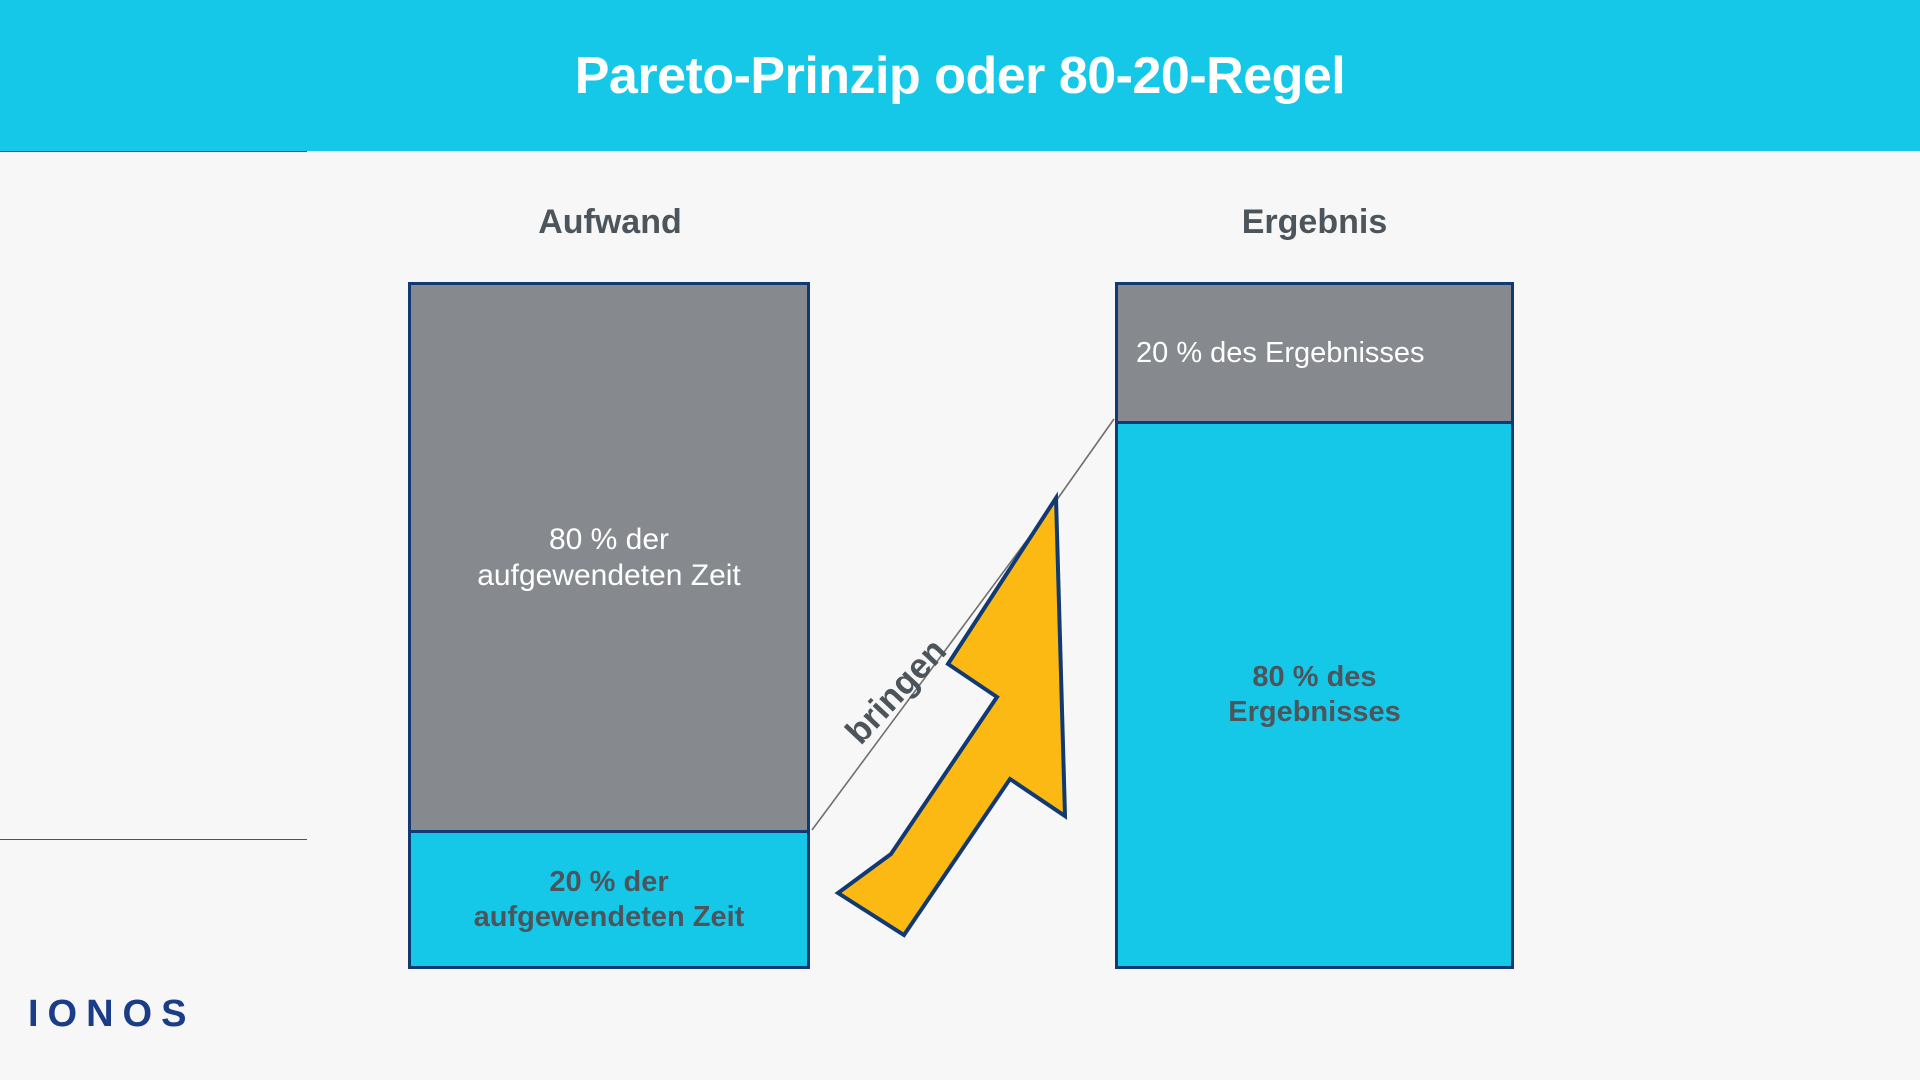 The image size is (1920, 1080). Describe the element at coordinates (1314, 222) in the screenshot. I see `column-header-ergebnis: Ergebnis` at that location.